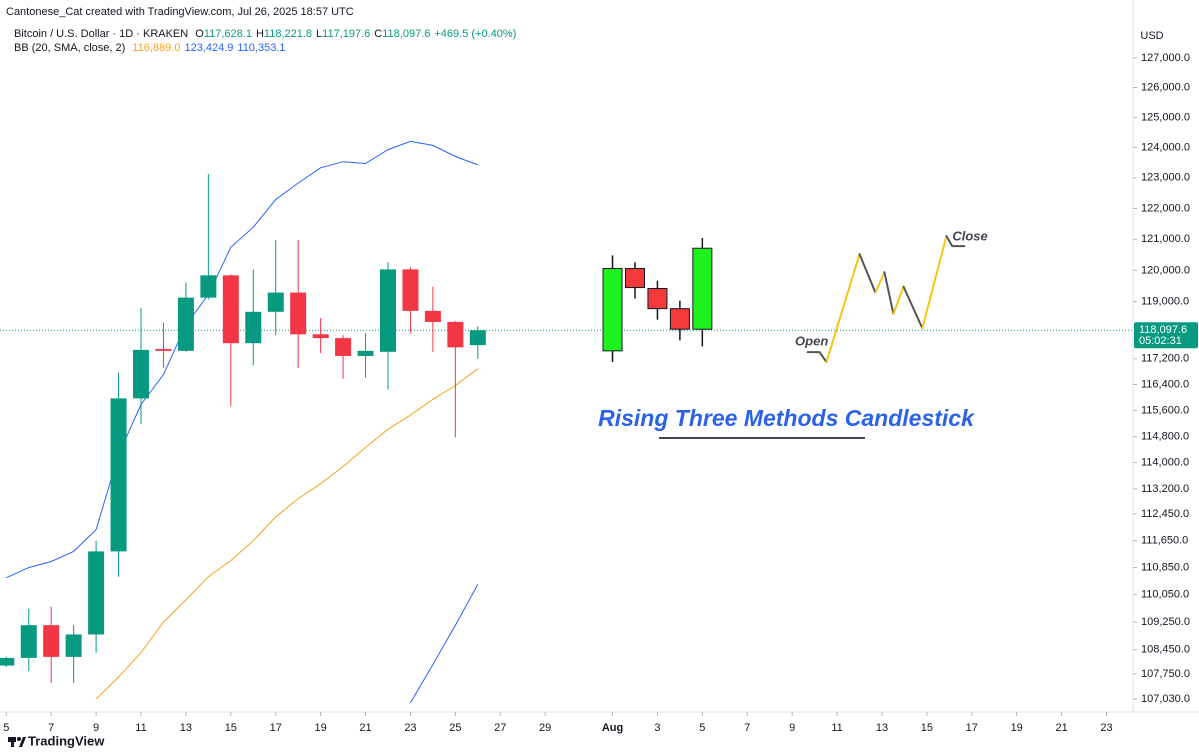 The height and width of the screenshot is (756, 1199). What do you see at coordinates (1163, 330) in the screenshot?
I see `last-price-label: 118,097.6` at bounding box center [1163, 330].